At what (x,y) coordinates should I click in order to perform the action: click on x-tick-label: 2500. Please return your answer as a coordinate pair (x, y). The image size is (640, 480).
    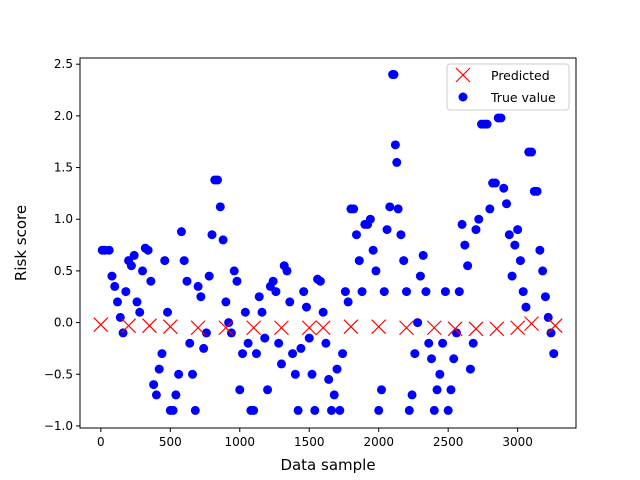
    Looking at the image, I should click on (448, 442).